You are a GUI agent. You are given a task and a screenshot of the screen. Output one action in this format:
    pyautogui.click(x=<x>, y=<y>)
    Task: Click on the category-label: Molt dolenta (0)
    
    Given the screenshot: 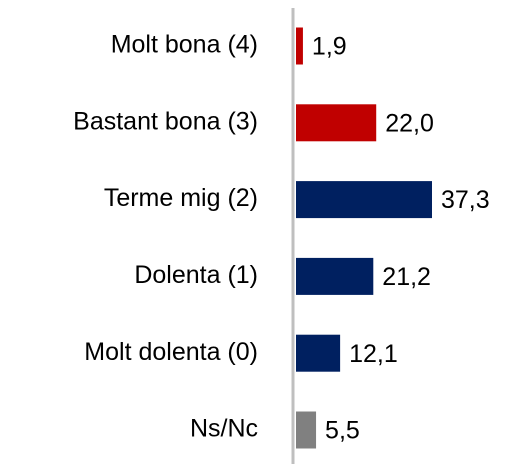 What is the action you would take?
    pyautogui.click(x=171, y=352)
    